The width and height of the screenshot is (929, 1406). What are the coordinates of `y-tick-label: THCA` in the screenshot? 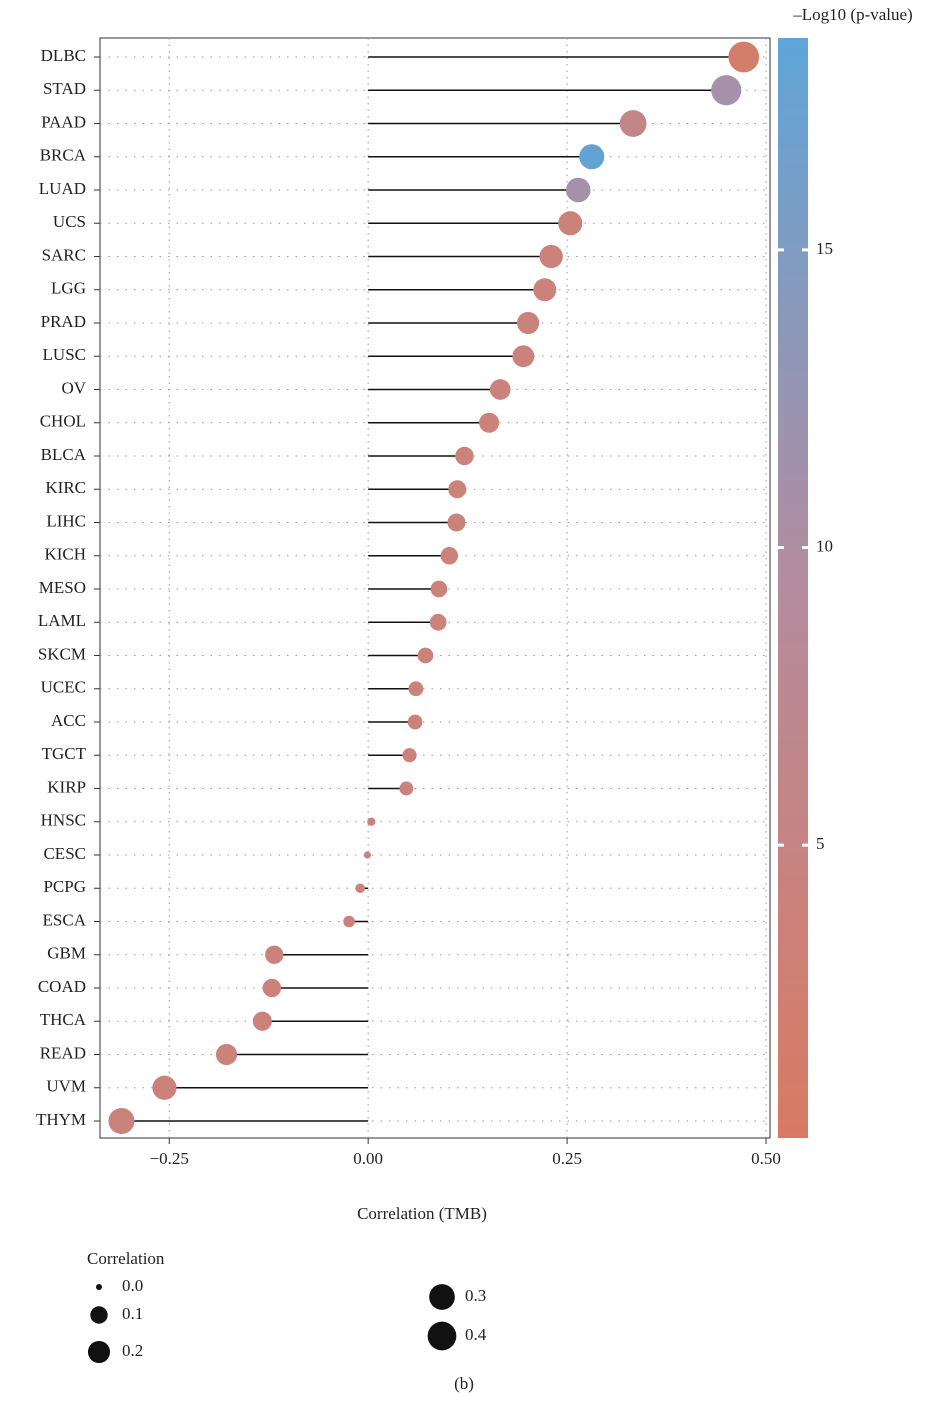 It's located at (63, 1019).